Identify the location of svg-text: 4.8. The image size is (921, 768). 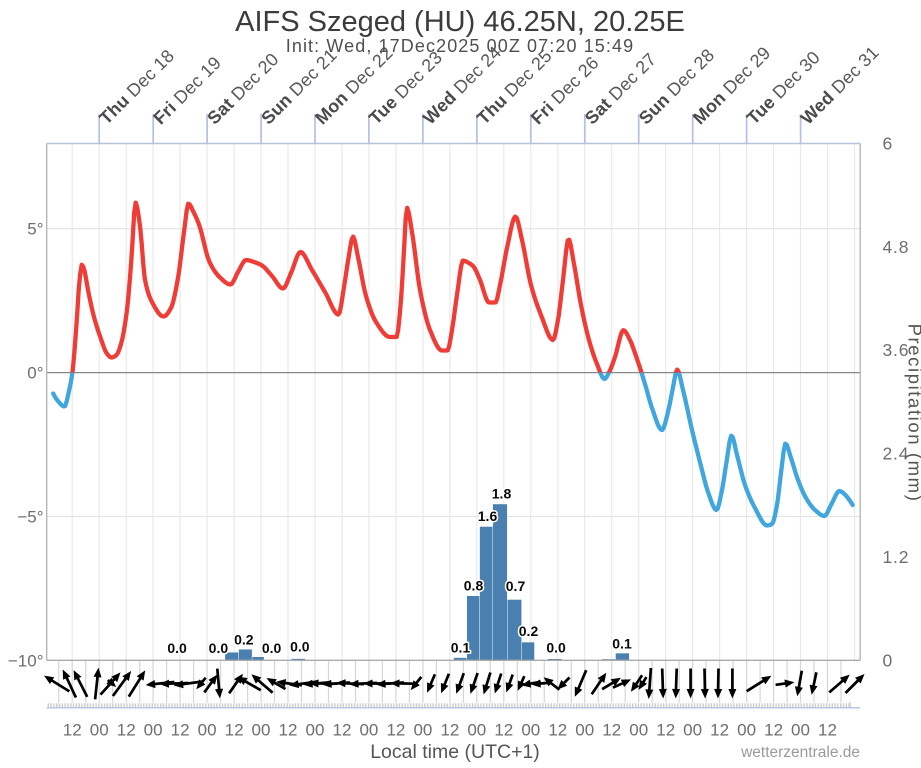
(896, 247).